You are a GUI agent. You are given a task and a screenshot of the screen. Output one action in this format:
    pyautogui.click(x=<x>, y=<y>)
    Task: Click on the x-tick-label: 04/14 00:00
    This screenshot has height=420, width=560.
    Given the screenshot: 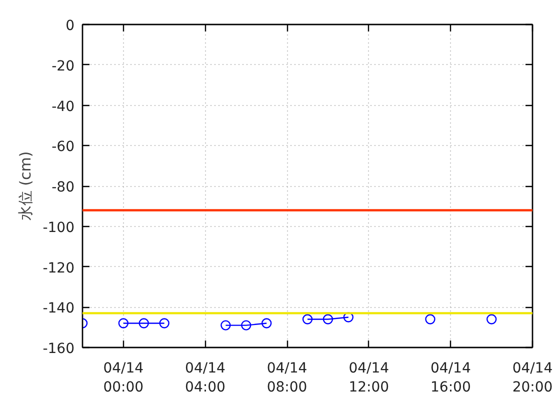 What is the action you would take?
    pyautogui.click(x=123, y=378)
    